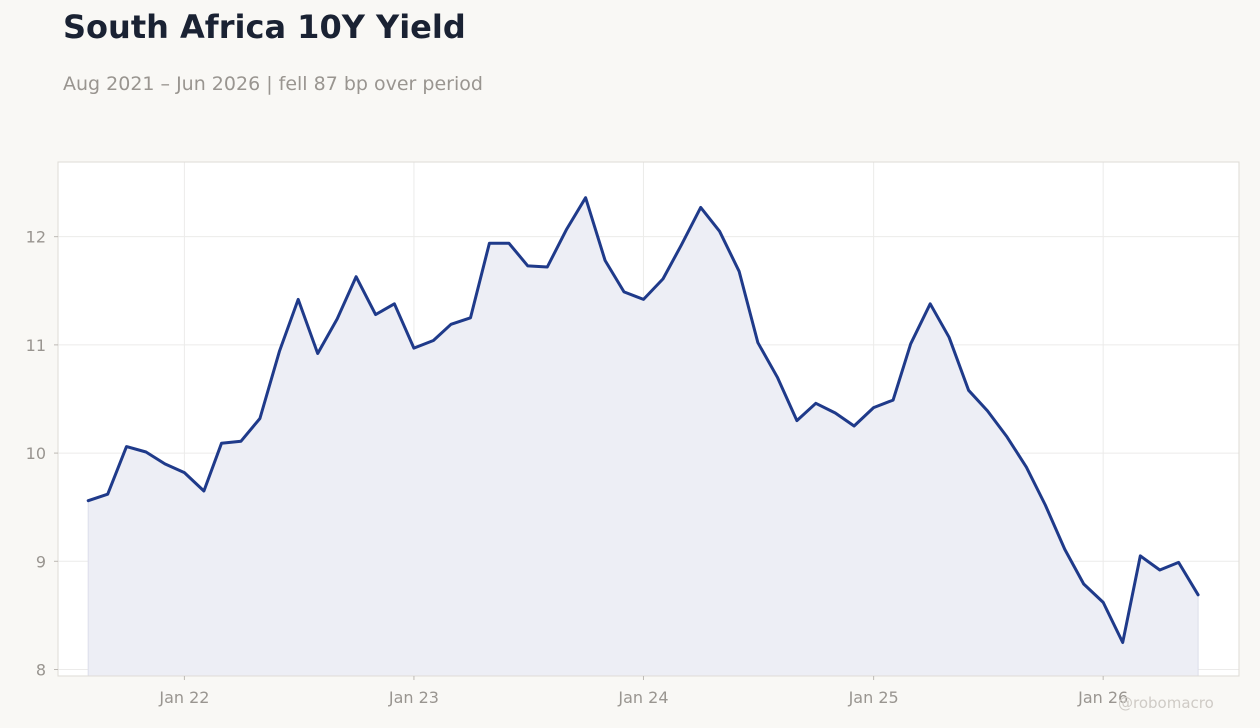 Image resolution: width=1260 pixels, height=728 pixels. What do you see at coordinates (413, 697) in the screenshot?
I see `x-tick-label: Jan 23` at bounding box center [413, 697].